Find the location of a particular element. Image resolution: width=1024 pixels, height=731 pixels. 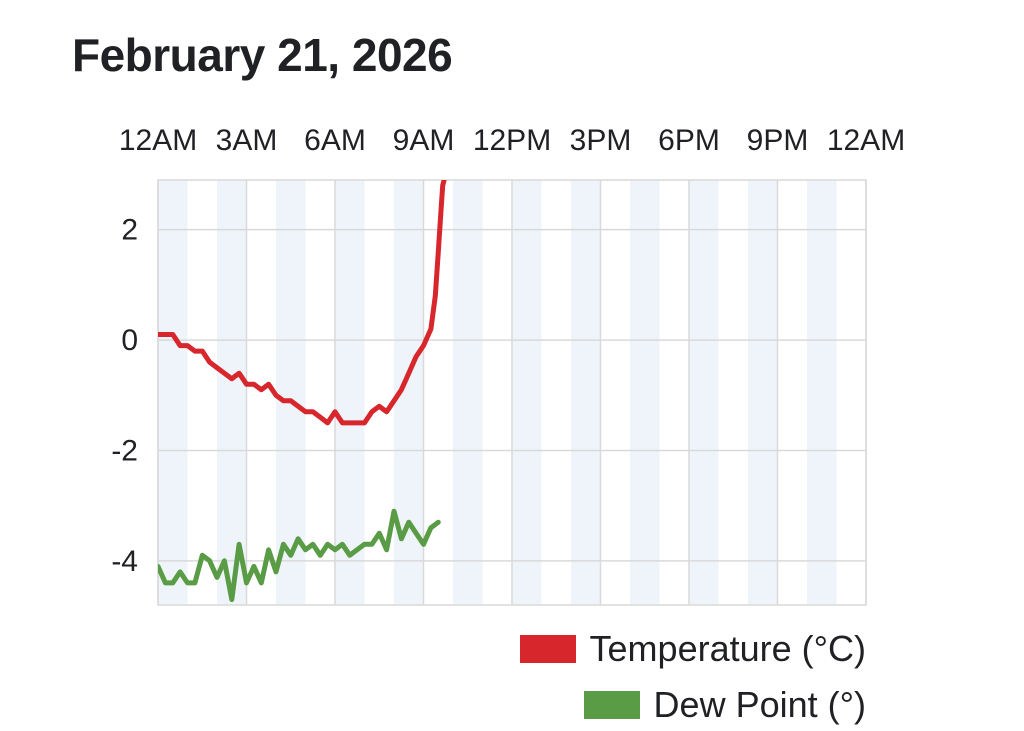

legend-swatch-dew-point is located at coordinates (611, 705).